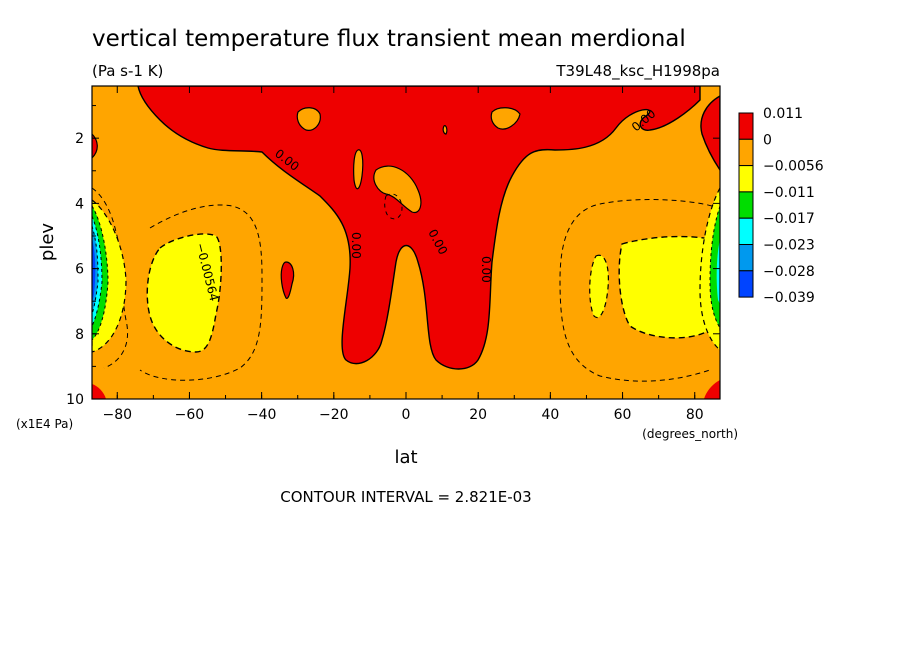 The image size is (904, 654). What do you see at coordinates (94, 271) in the screenshot?
I see `region-southern-polar-min` at bounding box center [94, 271].